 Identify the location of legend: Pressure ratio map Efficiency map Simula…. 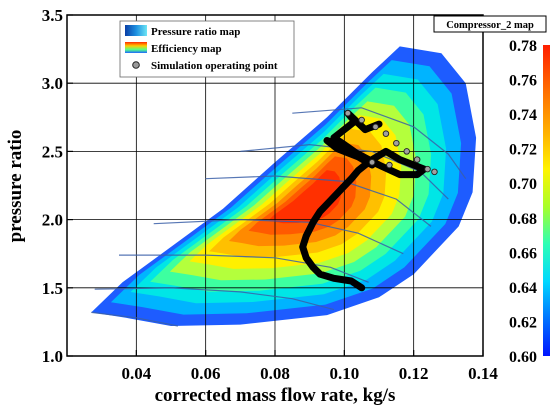
(207, 49).